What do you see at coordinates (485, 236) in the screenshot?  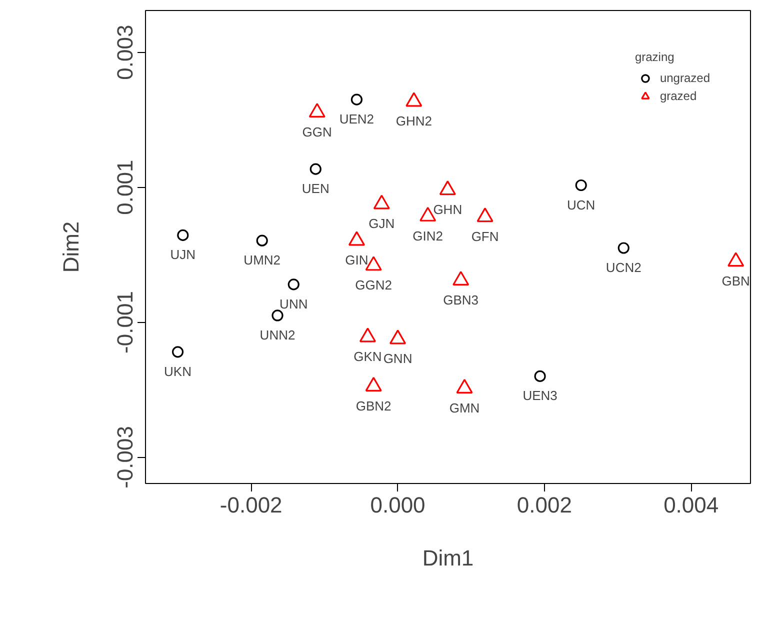 I see `annotation: GFN` at bounding box center [485, 236].